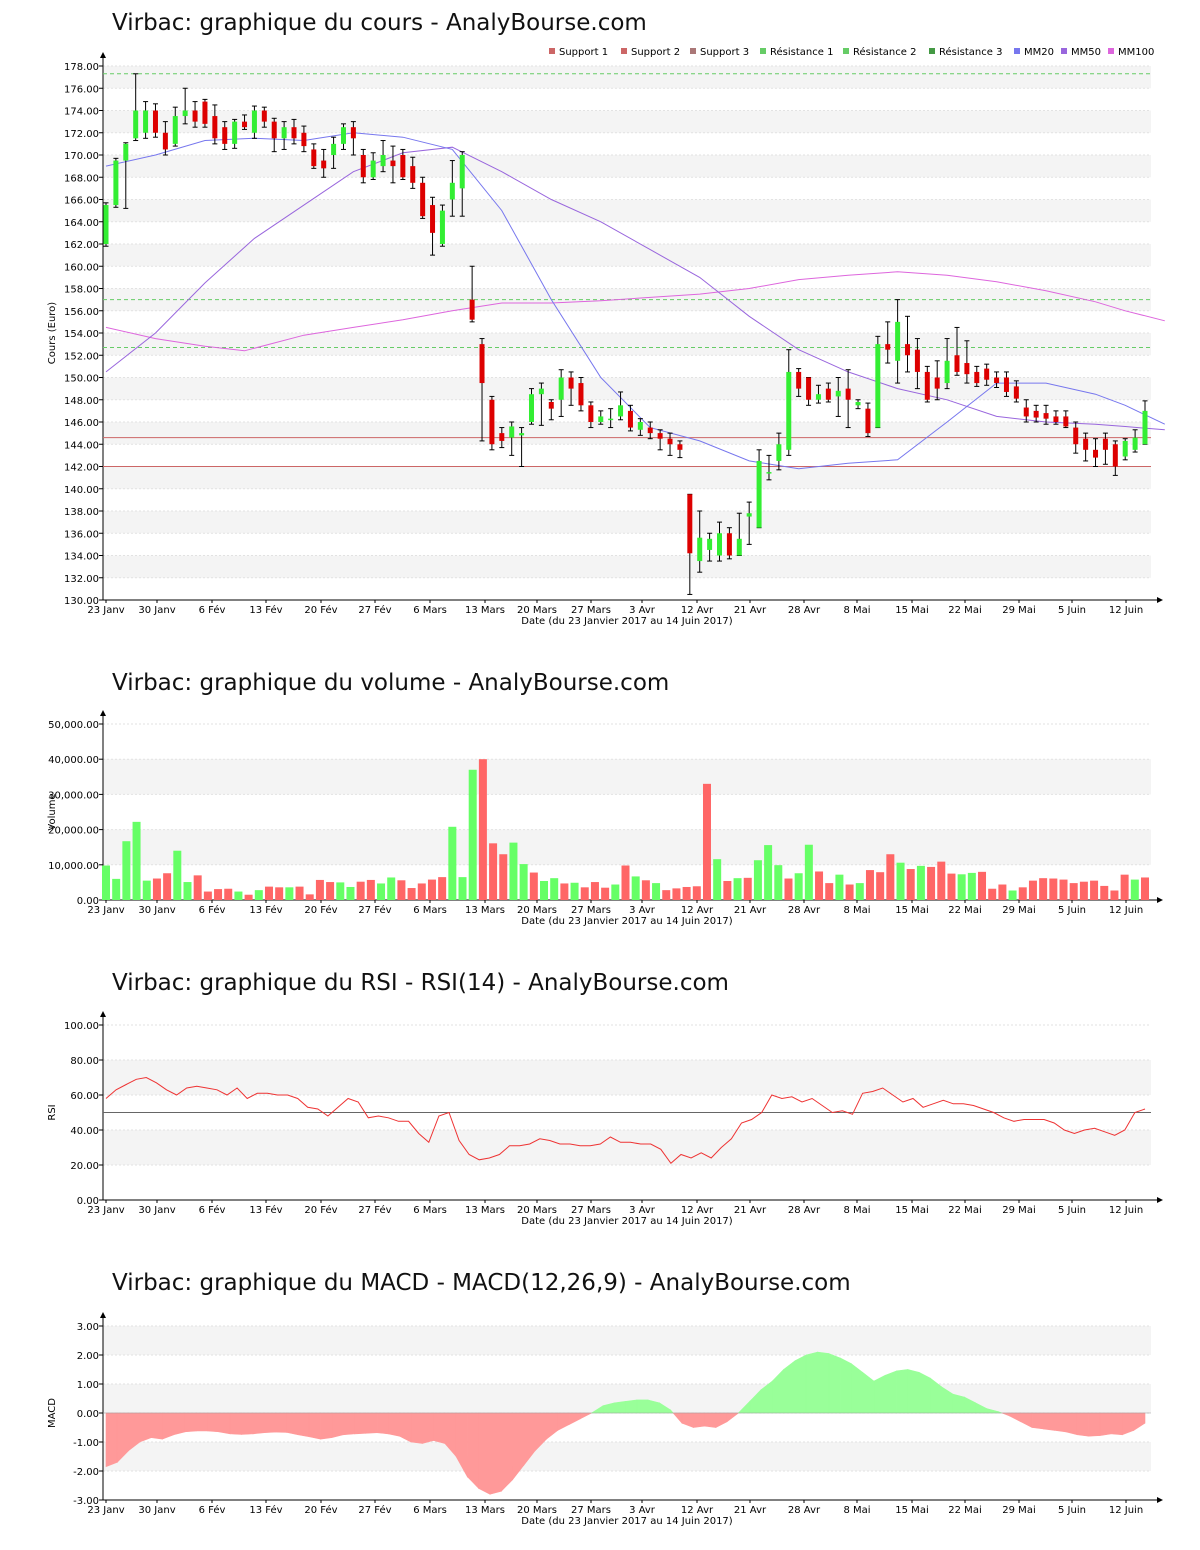 The image size is (1200, 1550). What do you see at coordinates (156, 610) in the screenshot?
I see `x-tick-label: 30 Janv` at bounding box center [156, 610].